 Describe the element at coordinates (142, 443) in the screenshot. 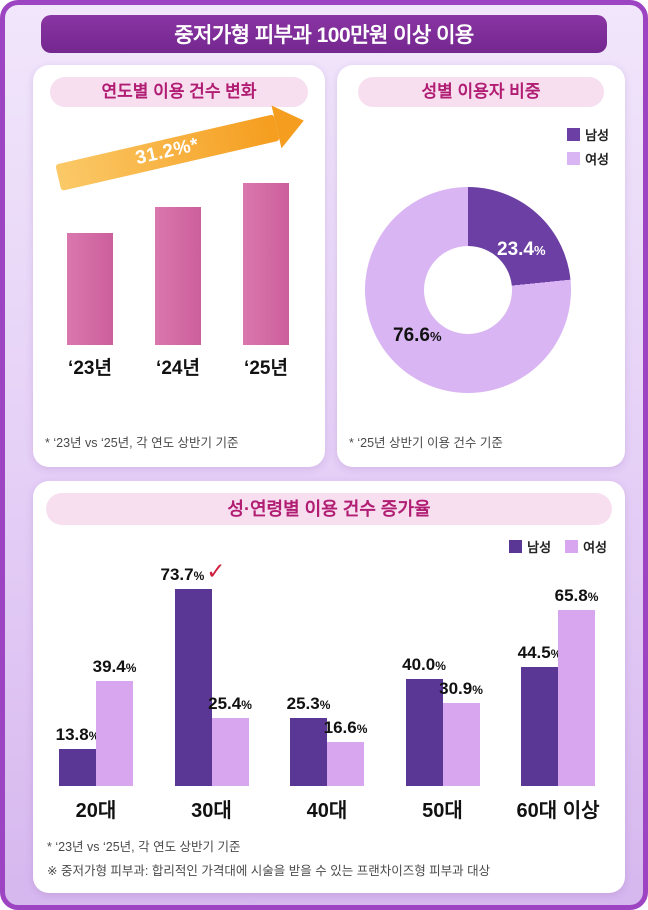

I see `yearly-footnote: * ‘23년 vs ‘25년, 각 연도 상반기 기준` at that location.